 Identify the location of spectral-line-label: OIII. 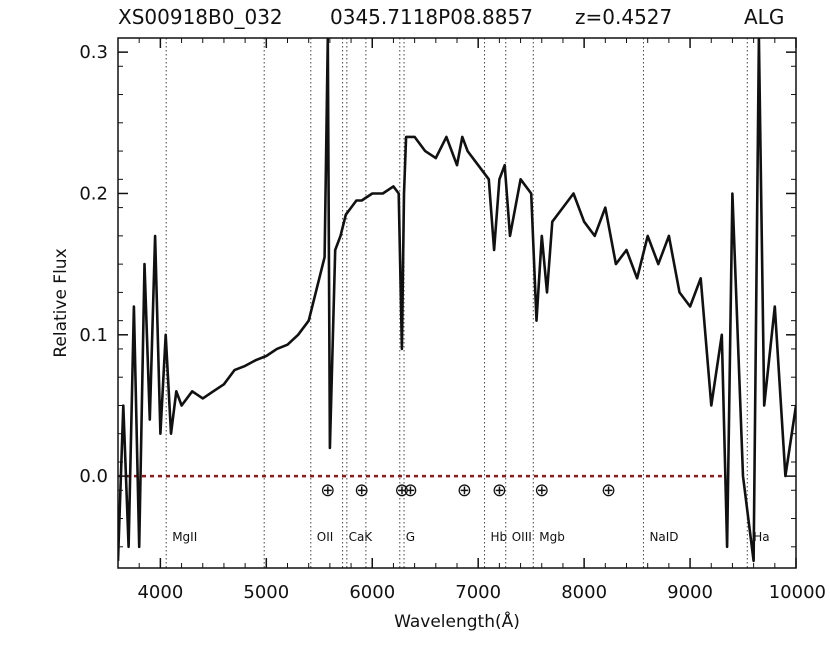
(522, 537).